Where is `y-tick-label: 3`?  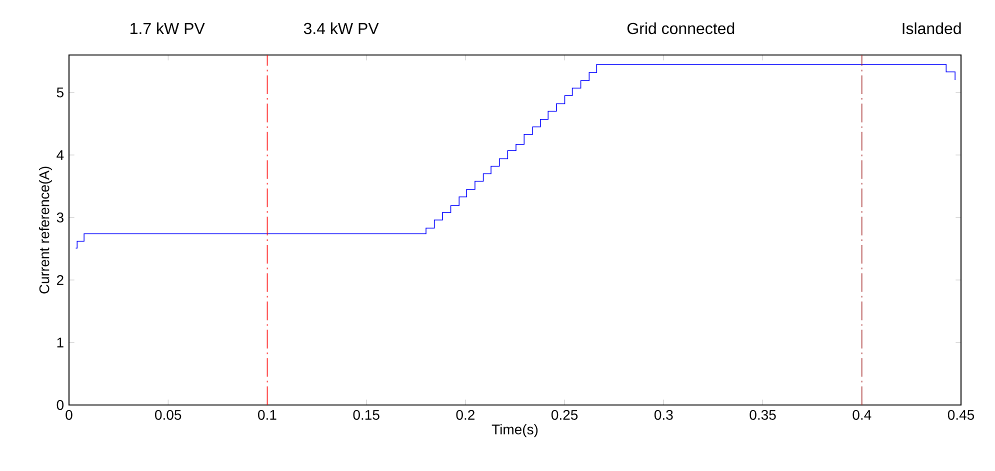
y-tick-label: 3 is located at coordinates (60, 217).